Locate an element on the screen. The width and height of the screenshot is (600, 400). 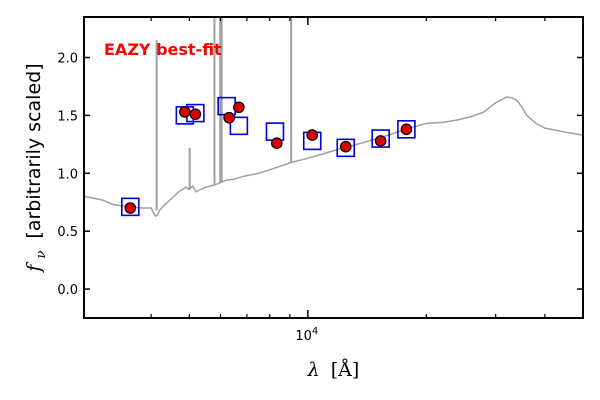
x-axis-label: λ [Å] is located at coordinates (333, 370).